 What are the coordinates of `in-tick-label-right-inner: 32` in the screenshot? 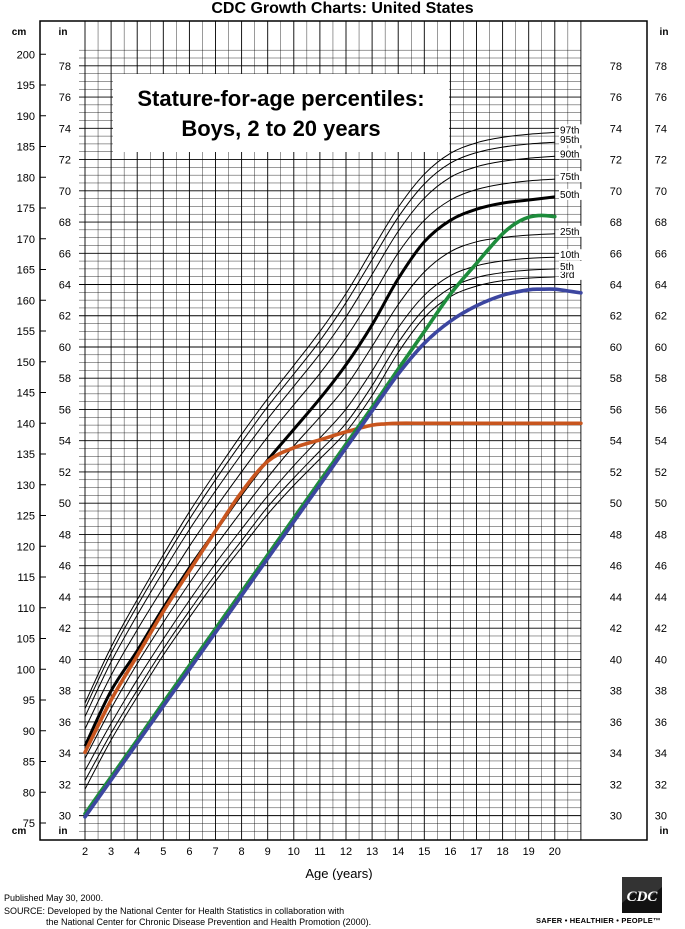 It's located at (616, 785).